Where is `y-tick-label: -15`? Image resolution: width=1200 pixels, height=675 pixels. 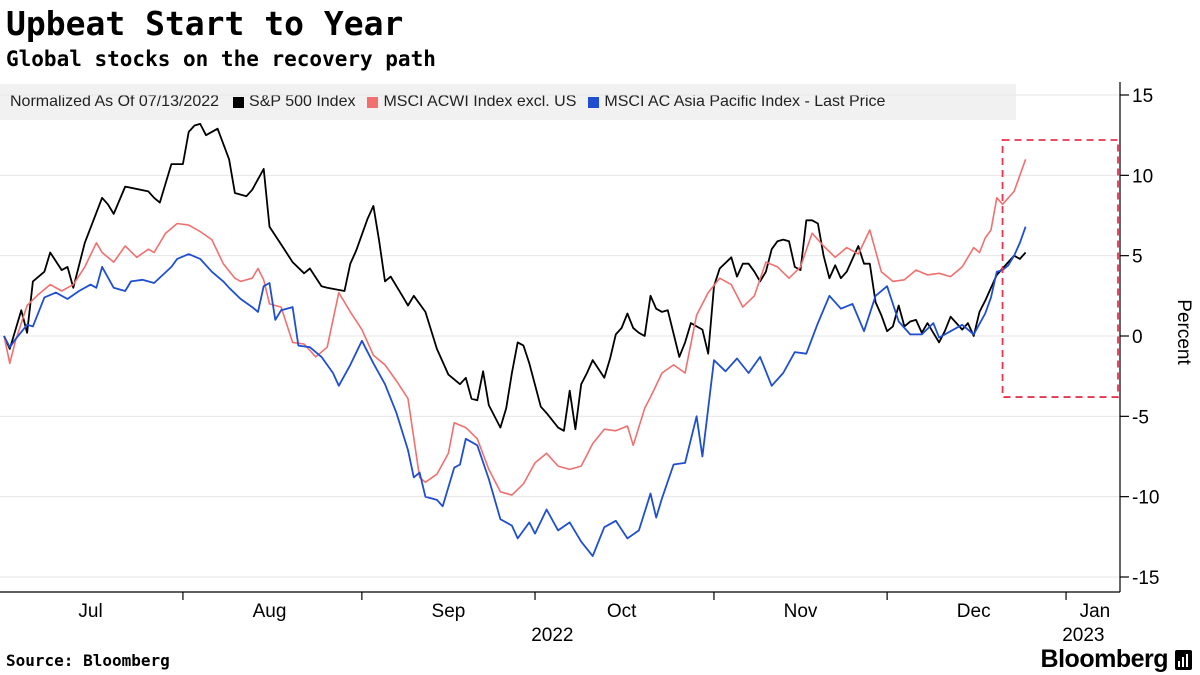
y-tick-label: -15 is located at coordinates (1145, 578).